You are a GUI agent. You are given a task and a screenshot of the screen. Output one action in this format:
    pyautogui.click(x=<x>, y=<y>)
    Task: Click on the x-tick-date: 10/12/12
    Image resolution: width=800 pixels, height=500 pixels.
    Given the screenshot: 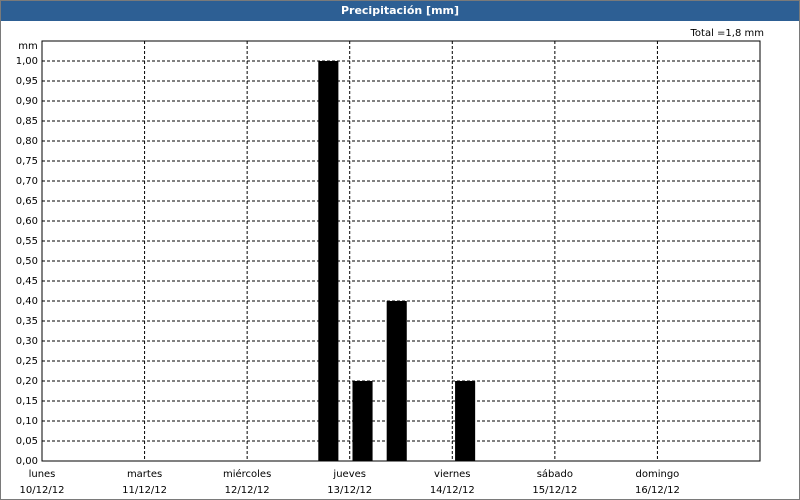 What is the action you would take?
    pyautogui.click(x=42, y=490)
    